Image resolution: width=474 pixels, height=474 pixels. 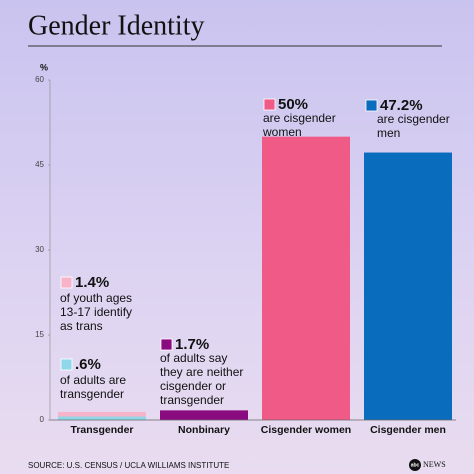 I want to click on chart-title: Gender Identity, so click(x=116, y=25).